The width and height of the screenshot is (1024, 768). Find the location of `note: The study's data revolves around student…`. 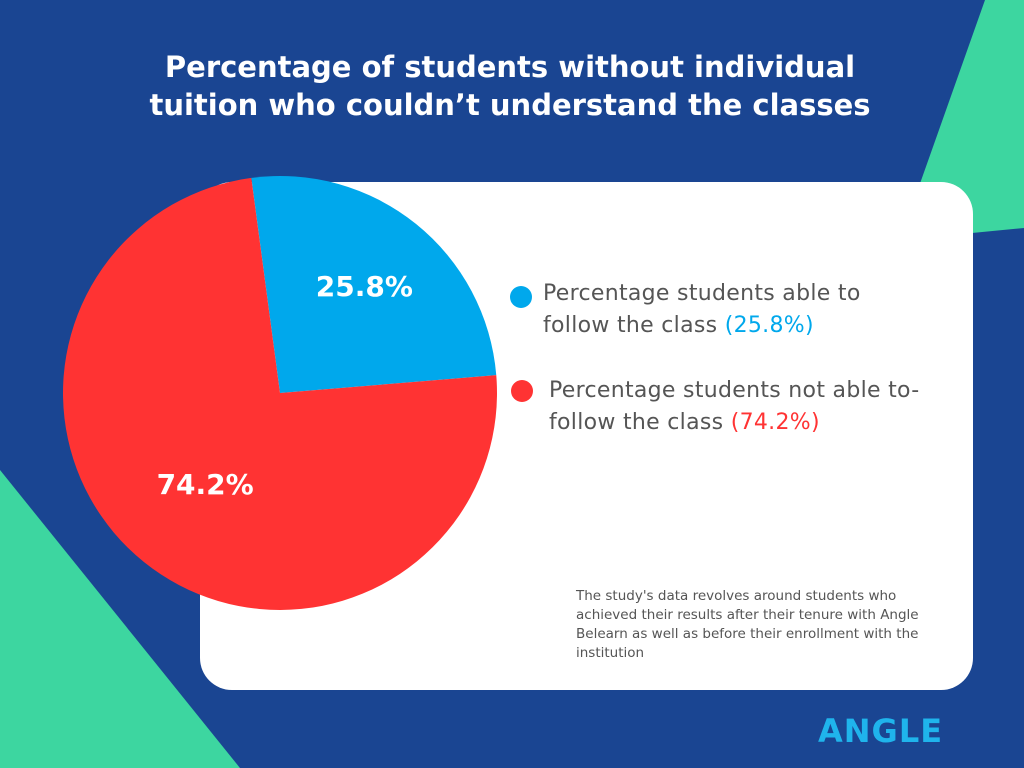

note: The study's data revolves around student… is located at coordinates (747, 624).